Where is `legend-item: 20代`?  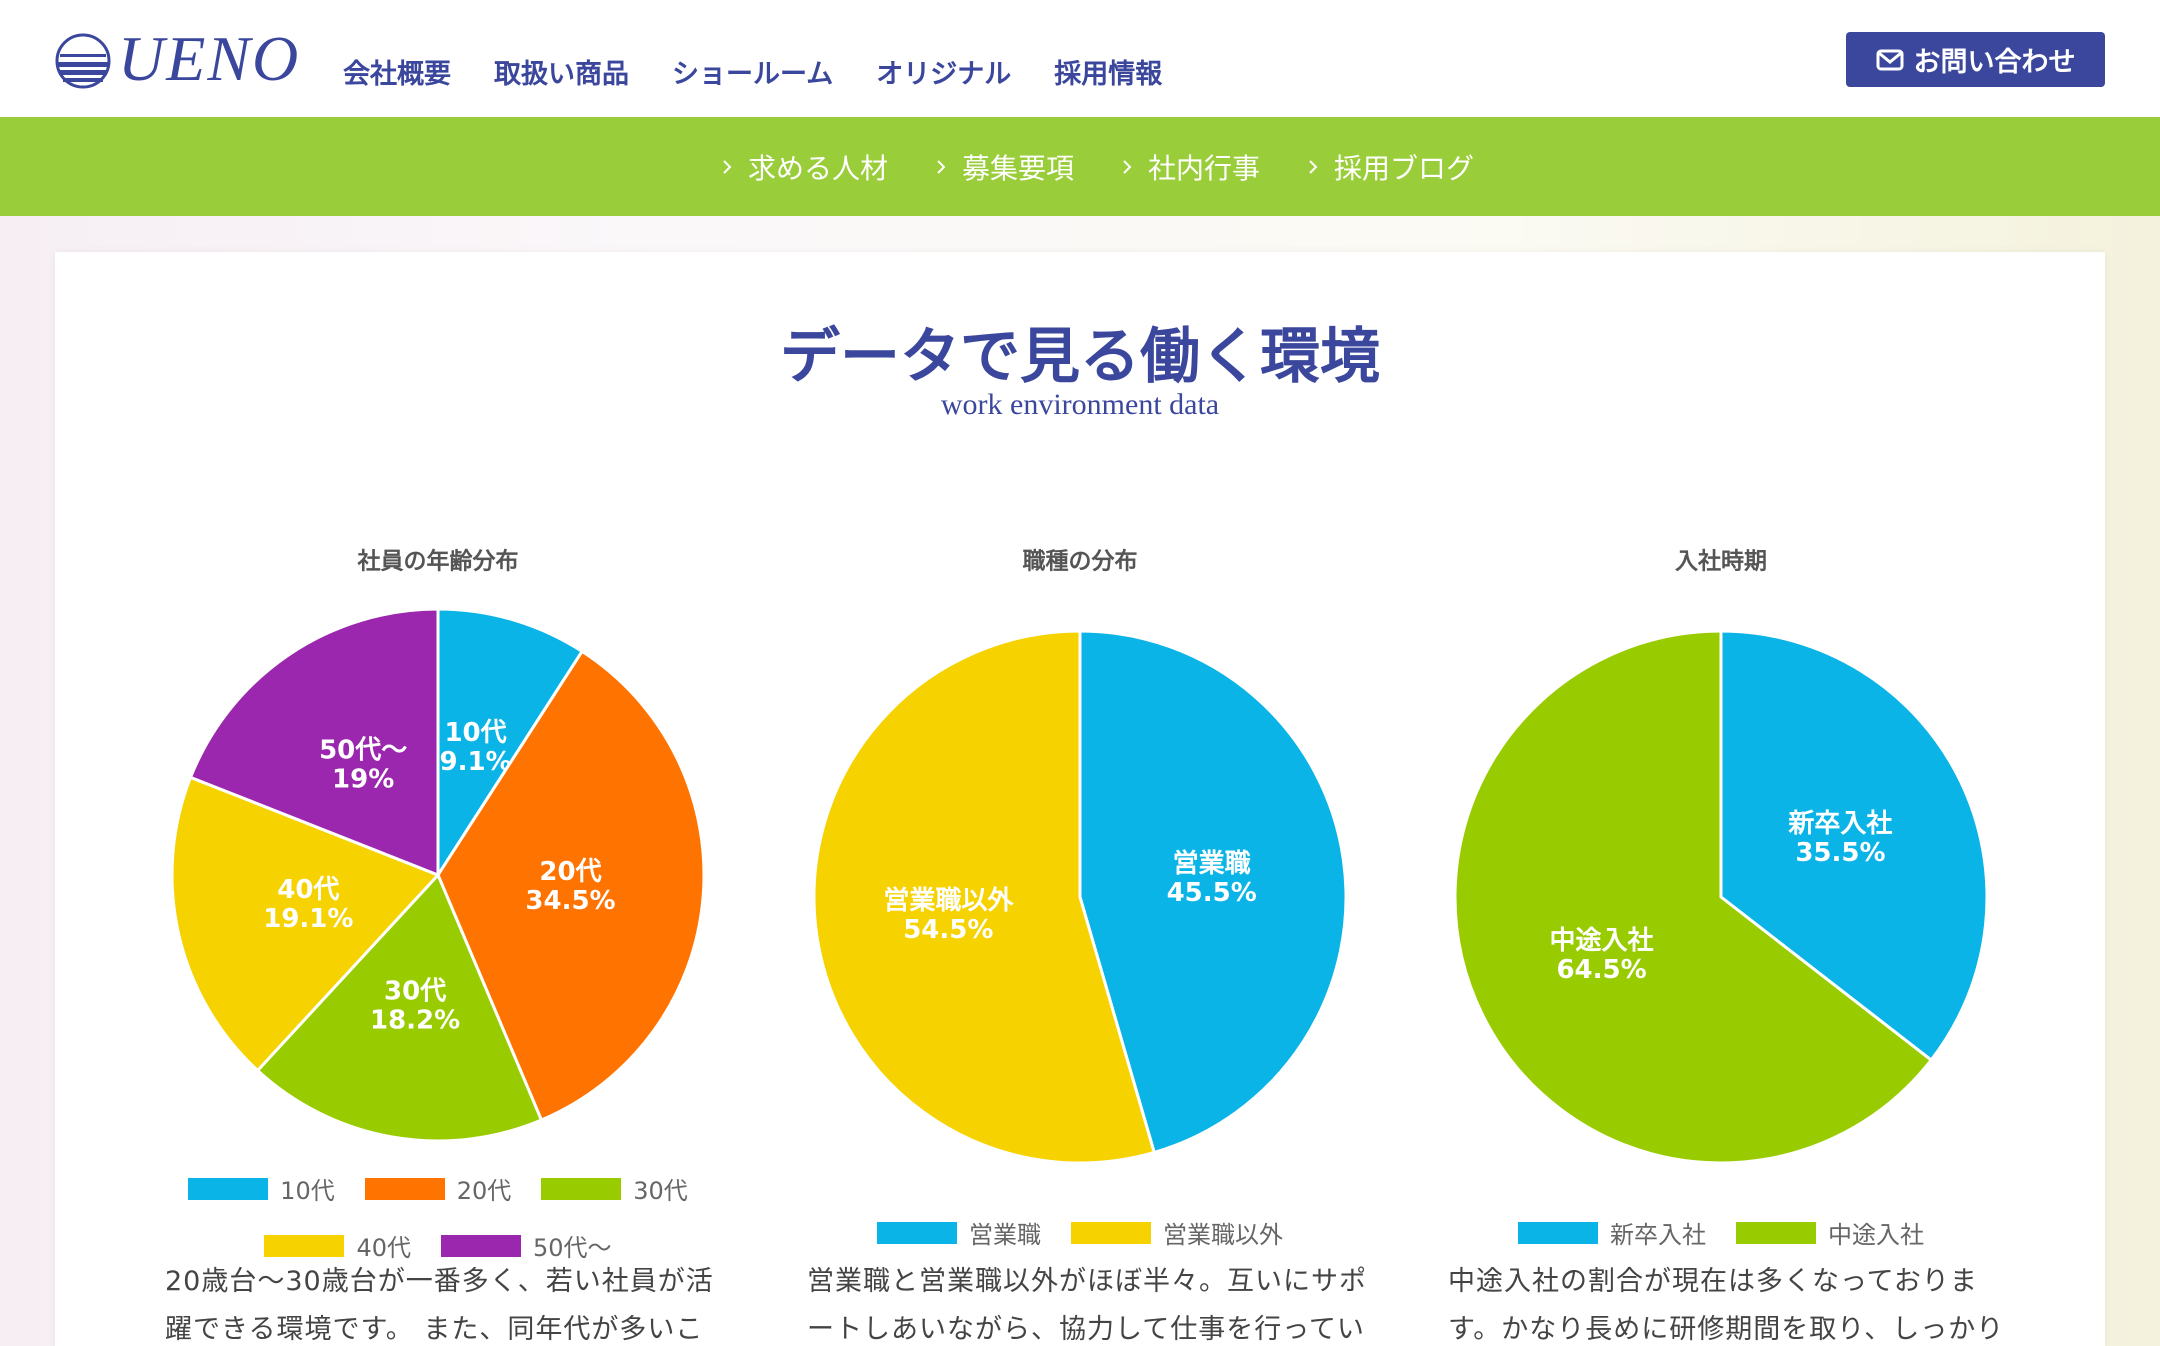
legend-item: 20代 is located at coordinates (438, 1188).